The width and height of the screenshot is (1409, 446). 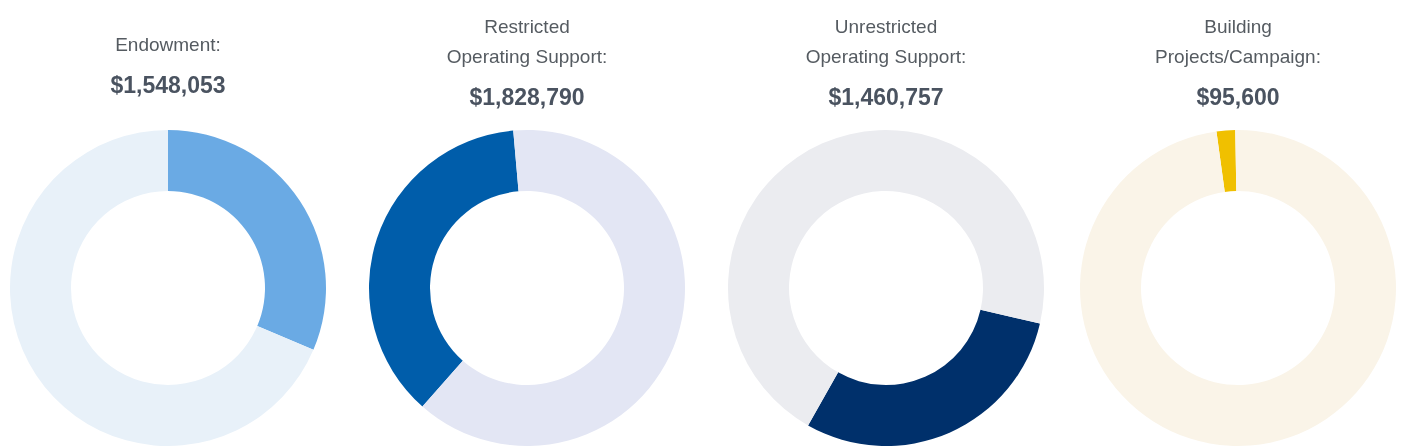 I want to click on chart-title: Restricted Operating Support:, so click(x=527, y=41).